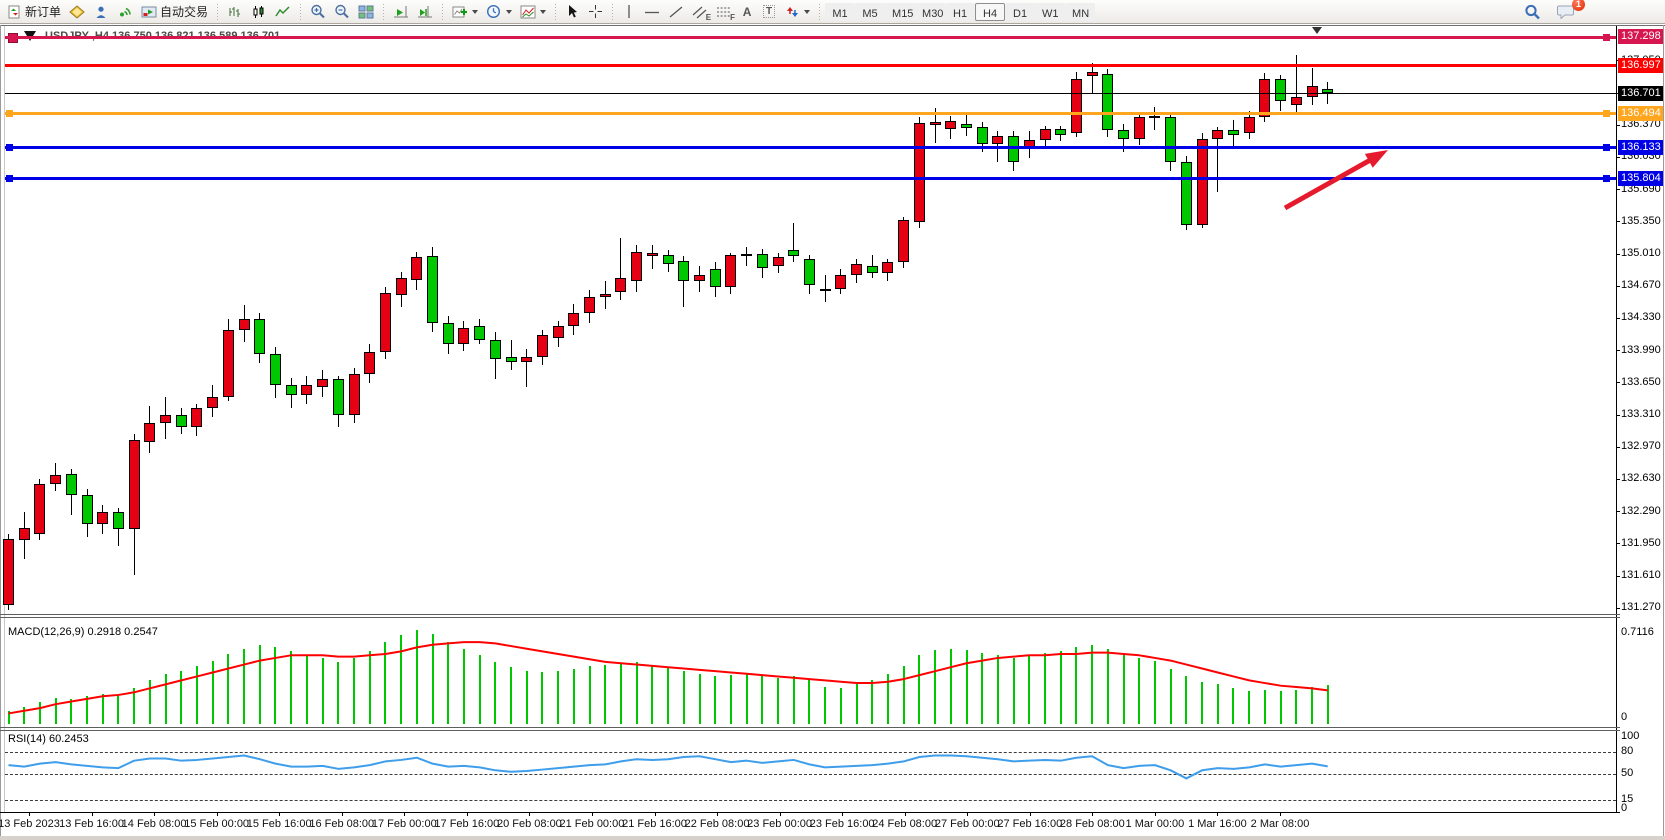 Image resolution: width=1665 pixels, height=840 pixels. Describe the element at coordinates (1618, 608) in the screenshot. I see `price-tick-mark` at that location.